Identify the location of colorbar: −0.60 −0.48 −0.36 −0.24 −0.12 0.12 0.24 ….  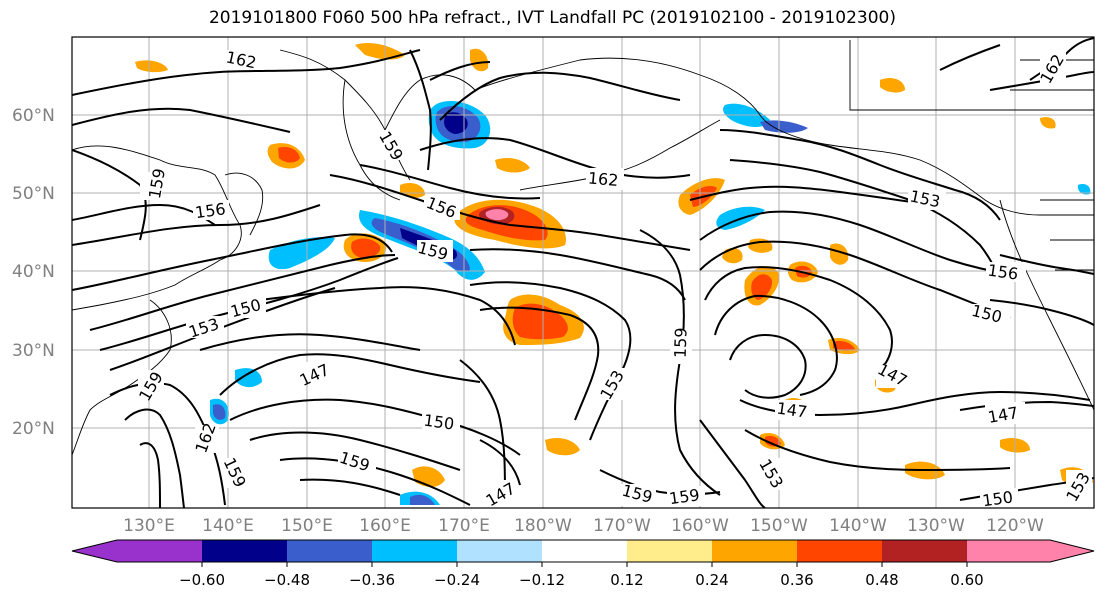
(583, 564).